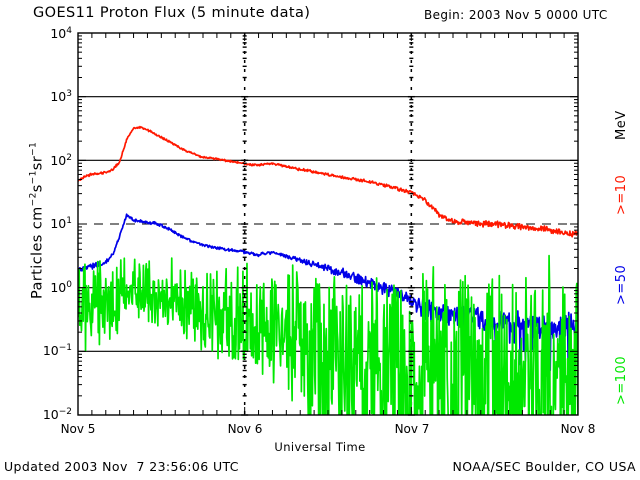 The width and height of the screenshot is (640, 480). Describe the element at coordinates (57, 415) in the screenshot. I see `y-tick-label-1em2: 10⁻²` at that location.